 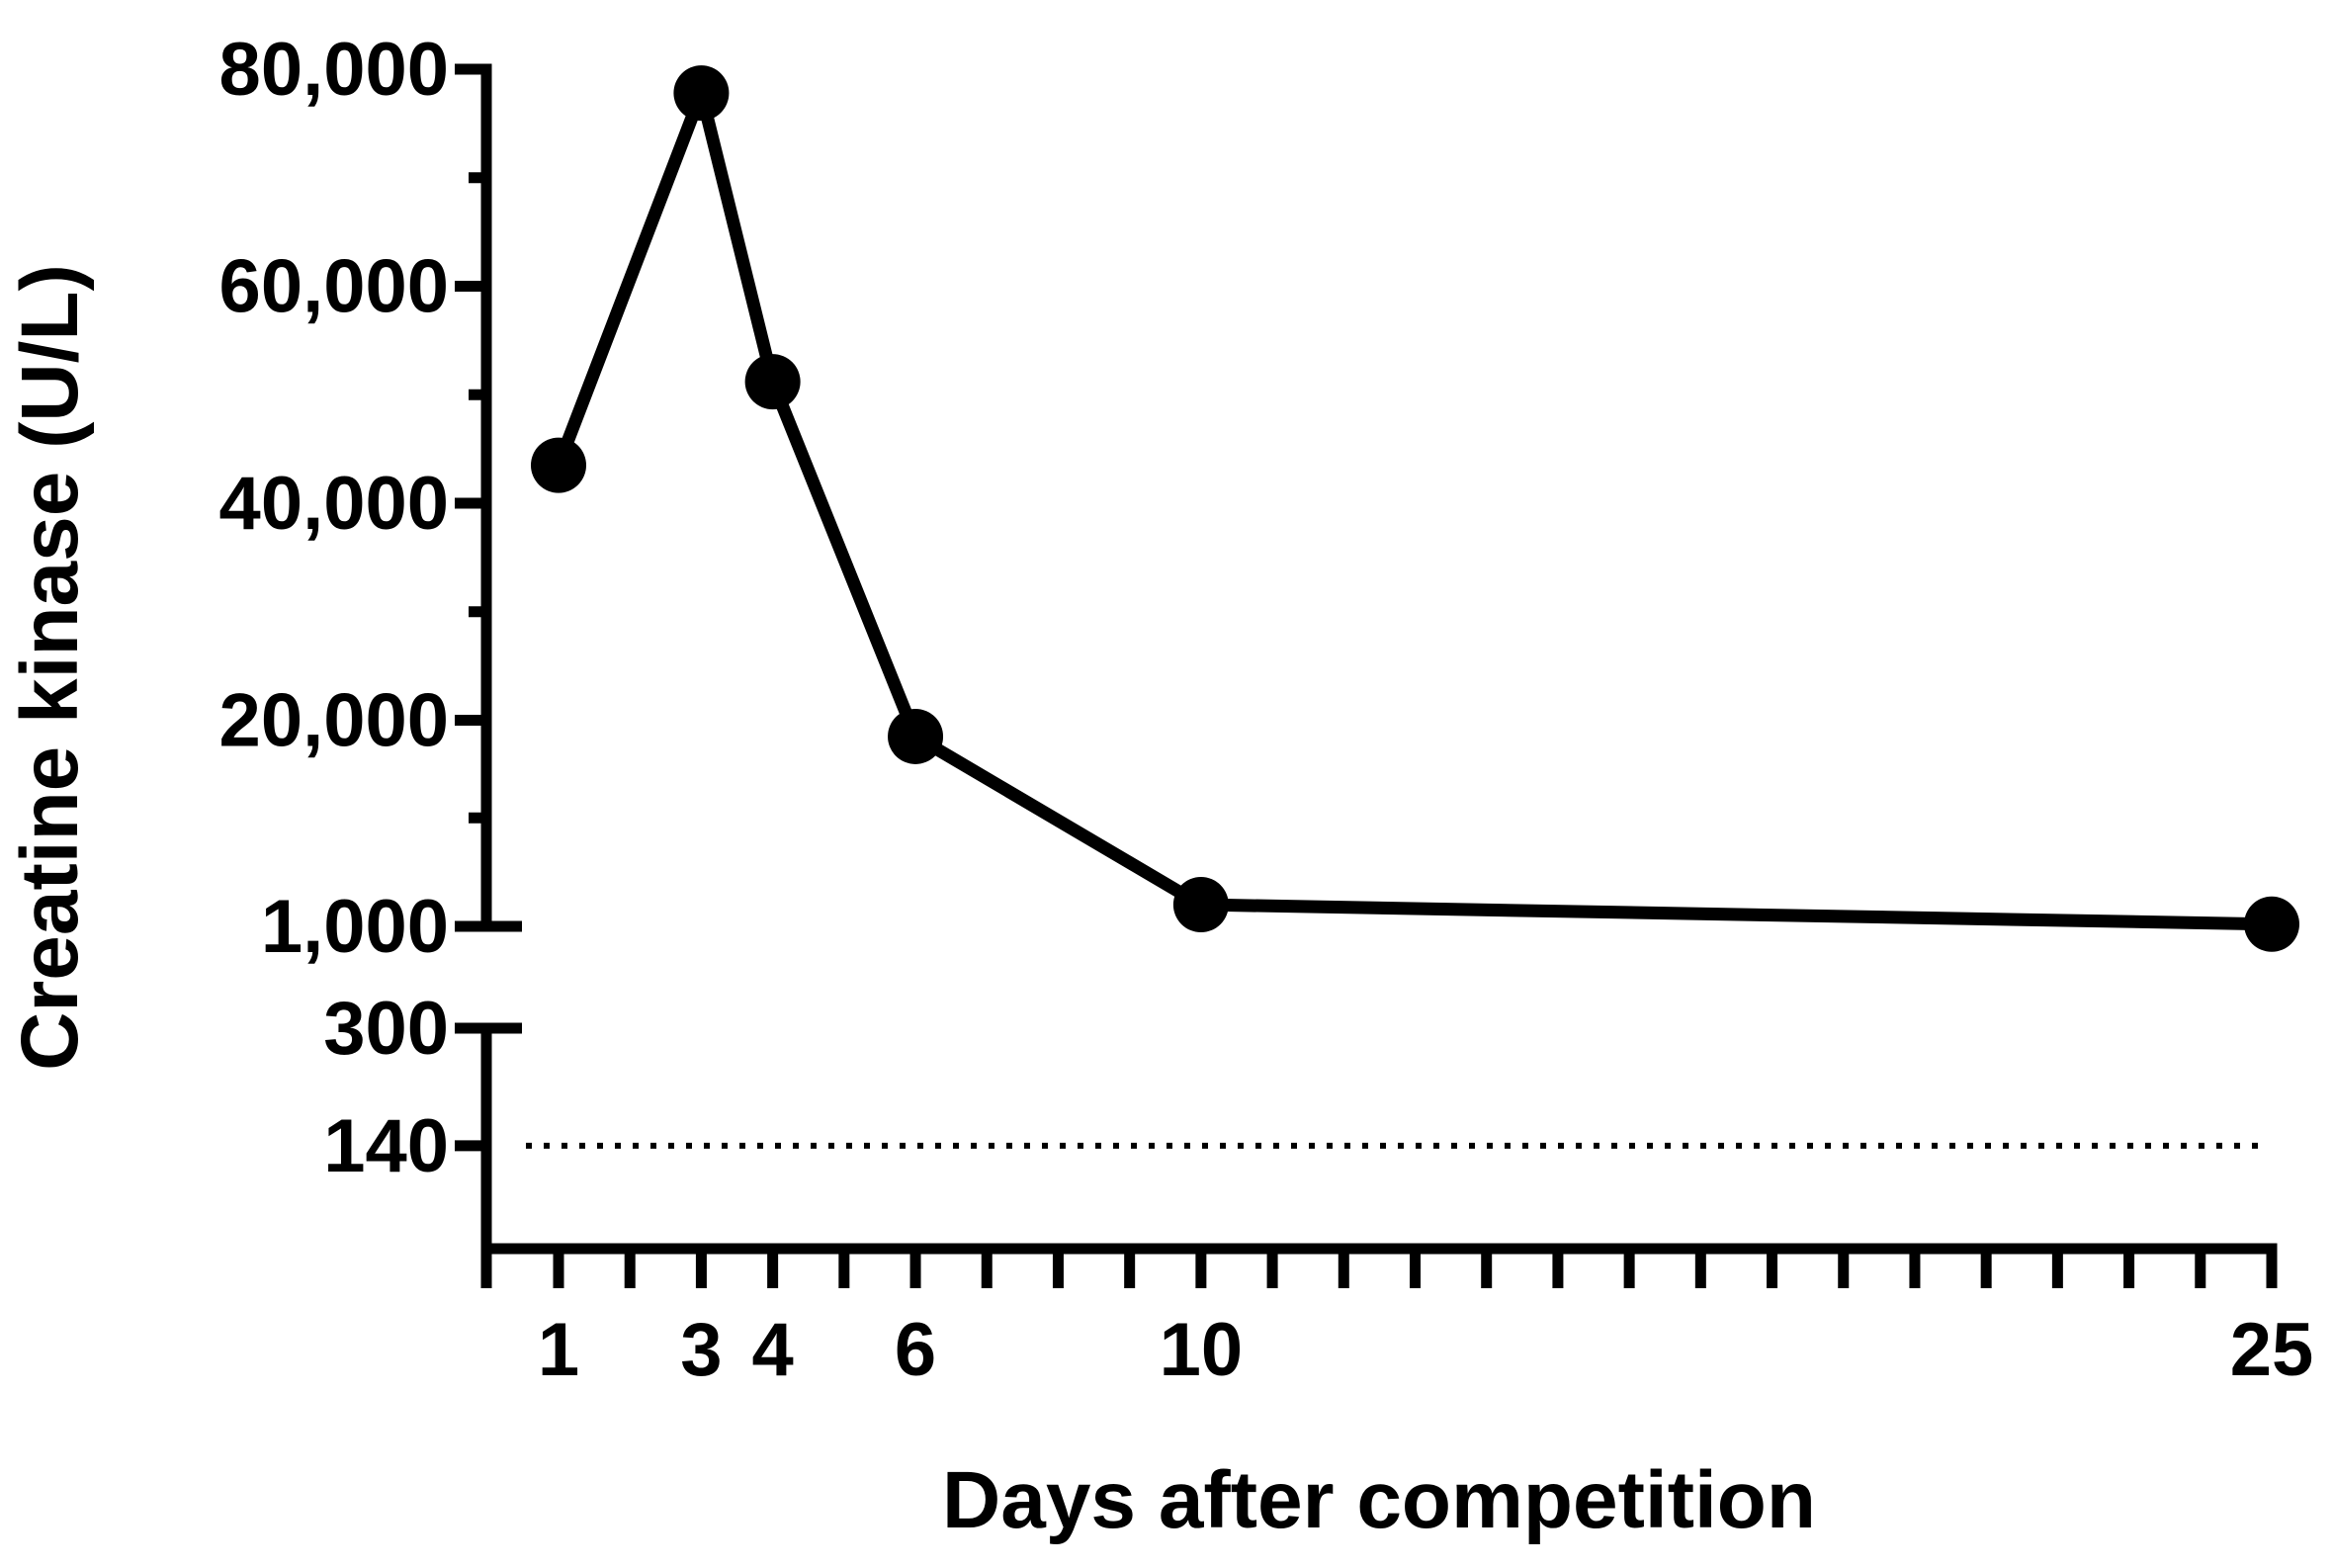 What do you see at coordinates (772, 1350) in the screenshot?
I see `x-tick-label: 4` at bounding box center [772, 1350].